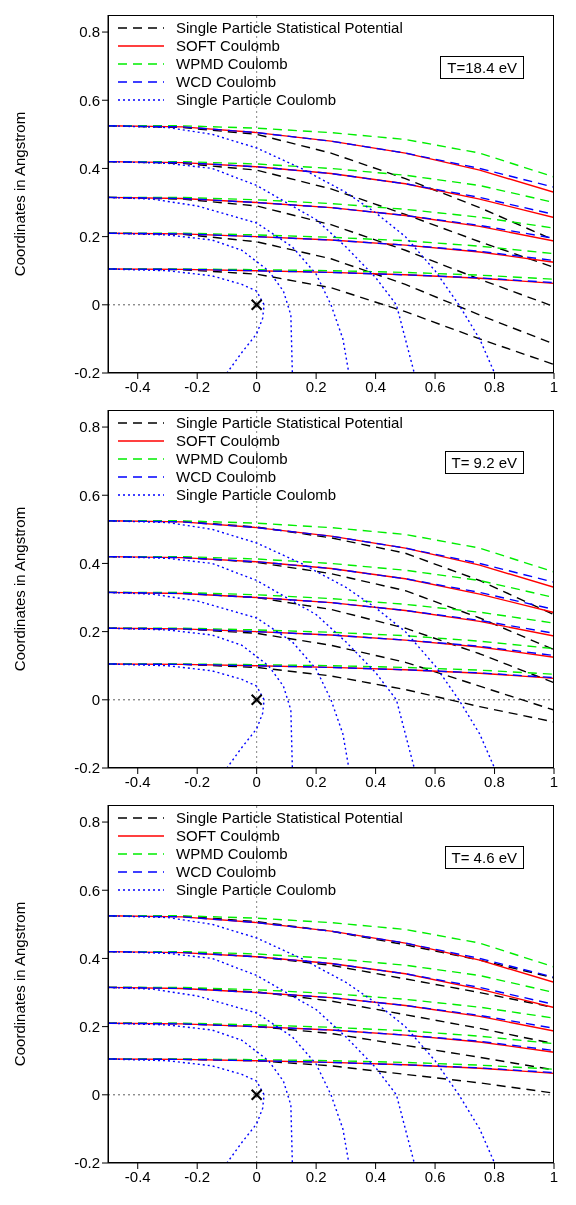 This screenshot has height=1205, width=576. I want to click on annotation: T=18.4 eV, so click(482, 67).